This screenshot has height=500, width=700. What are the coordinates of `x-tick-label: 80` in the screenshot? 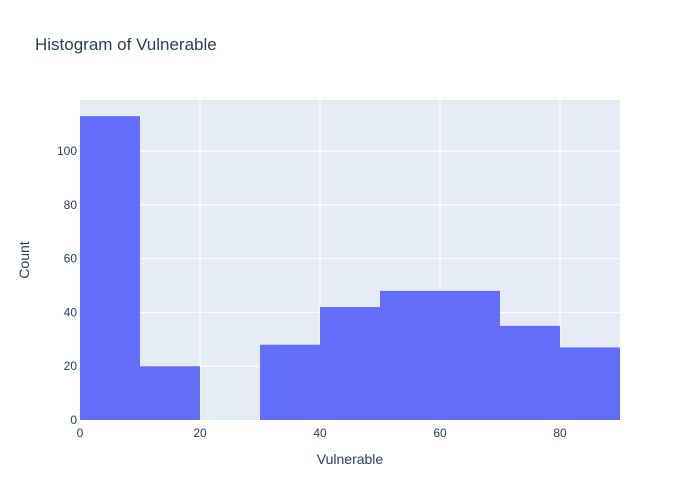 It's located at (560, 433).